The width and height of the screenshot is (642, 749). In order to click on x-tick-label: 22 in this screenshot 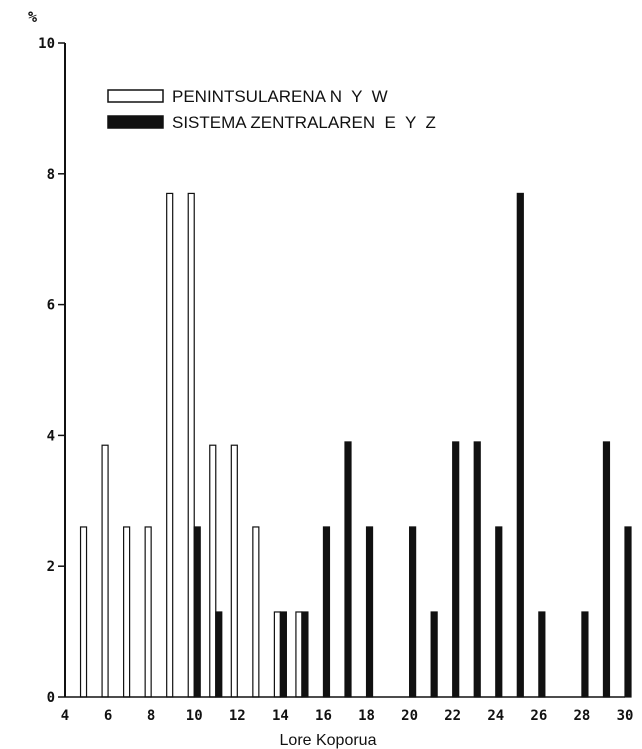, I will do `click(452, 716)`.